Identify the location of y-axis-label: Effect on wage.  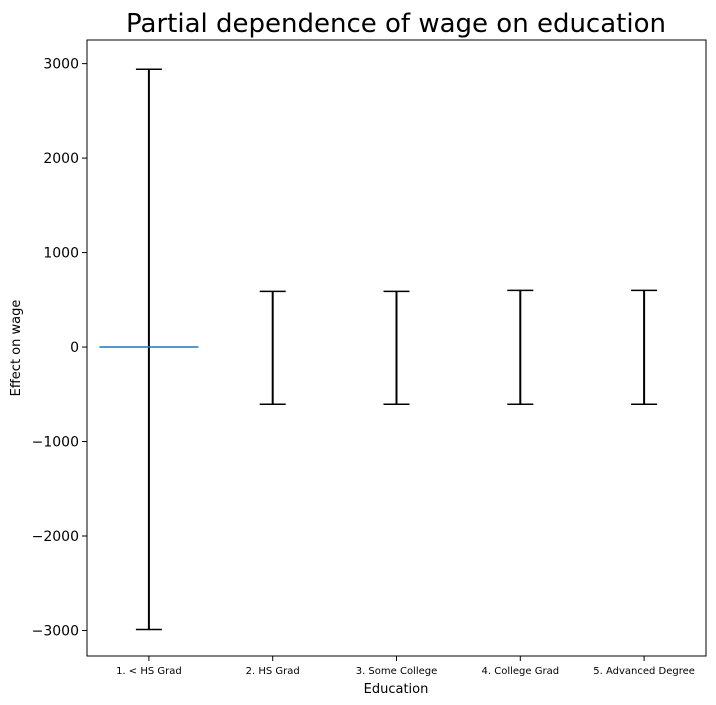
(16, 348).